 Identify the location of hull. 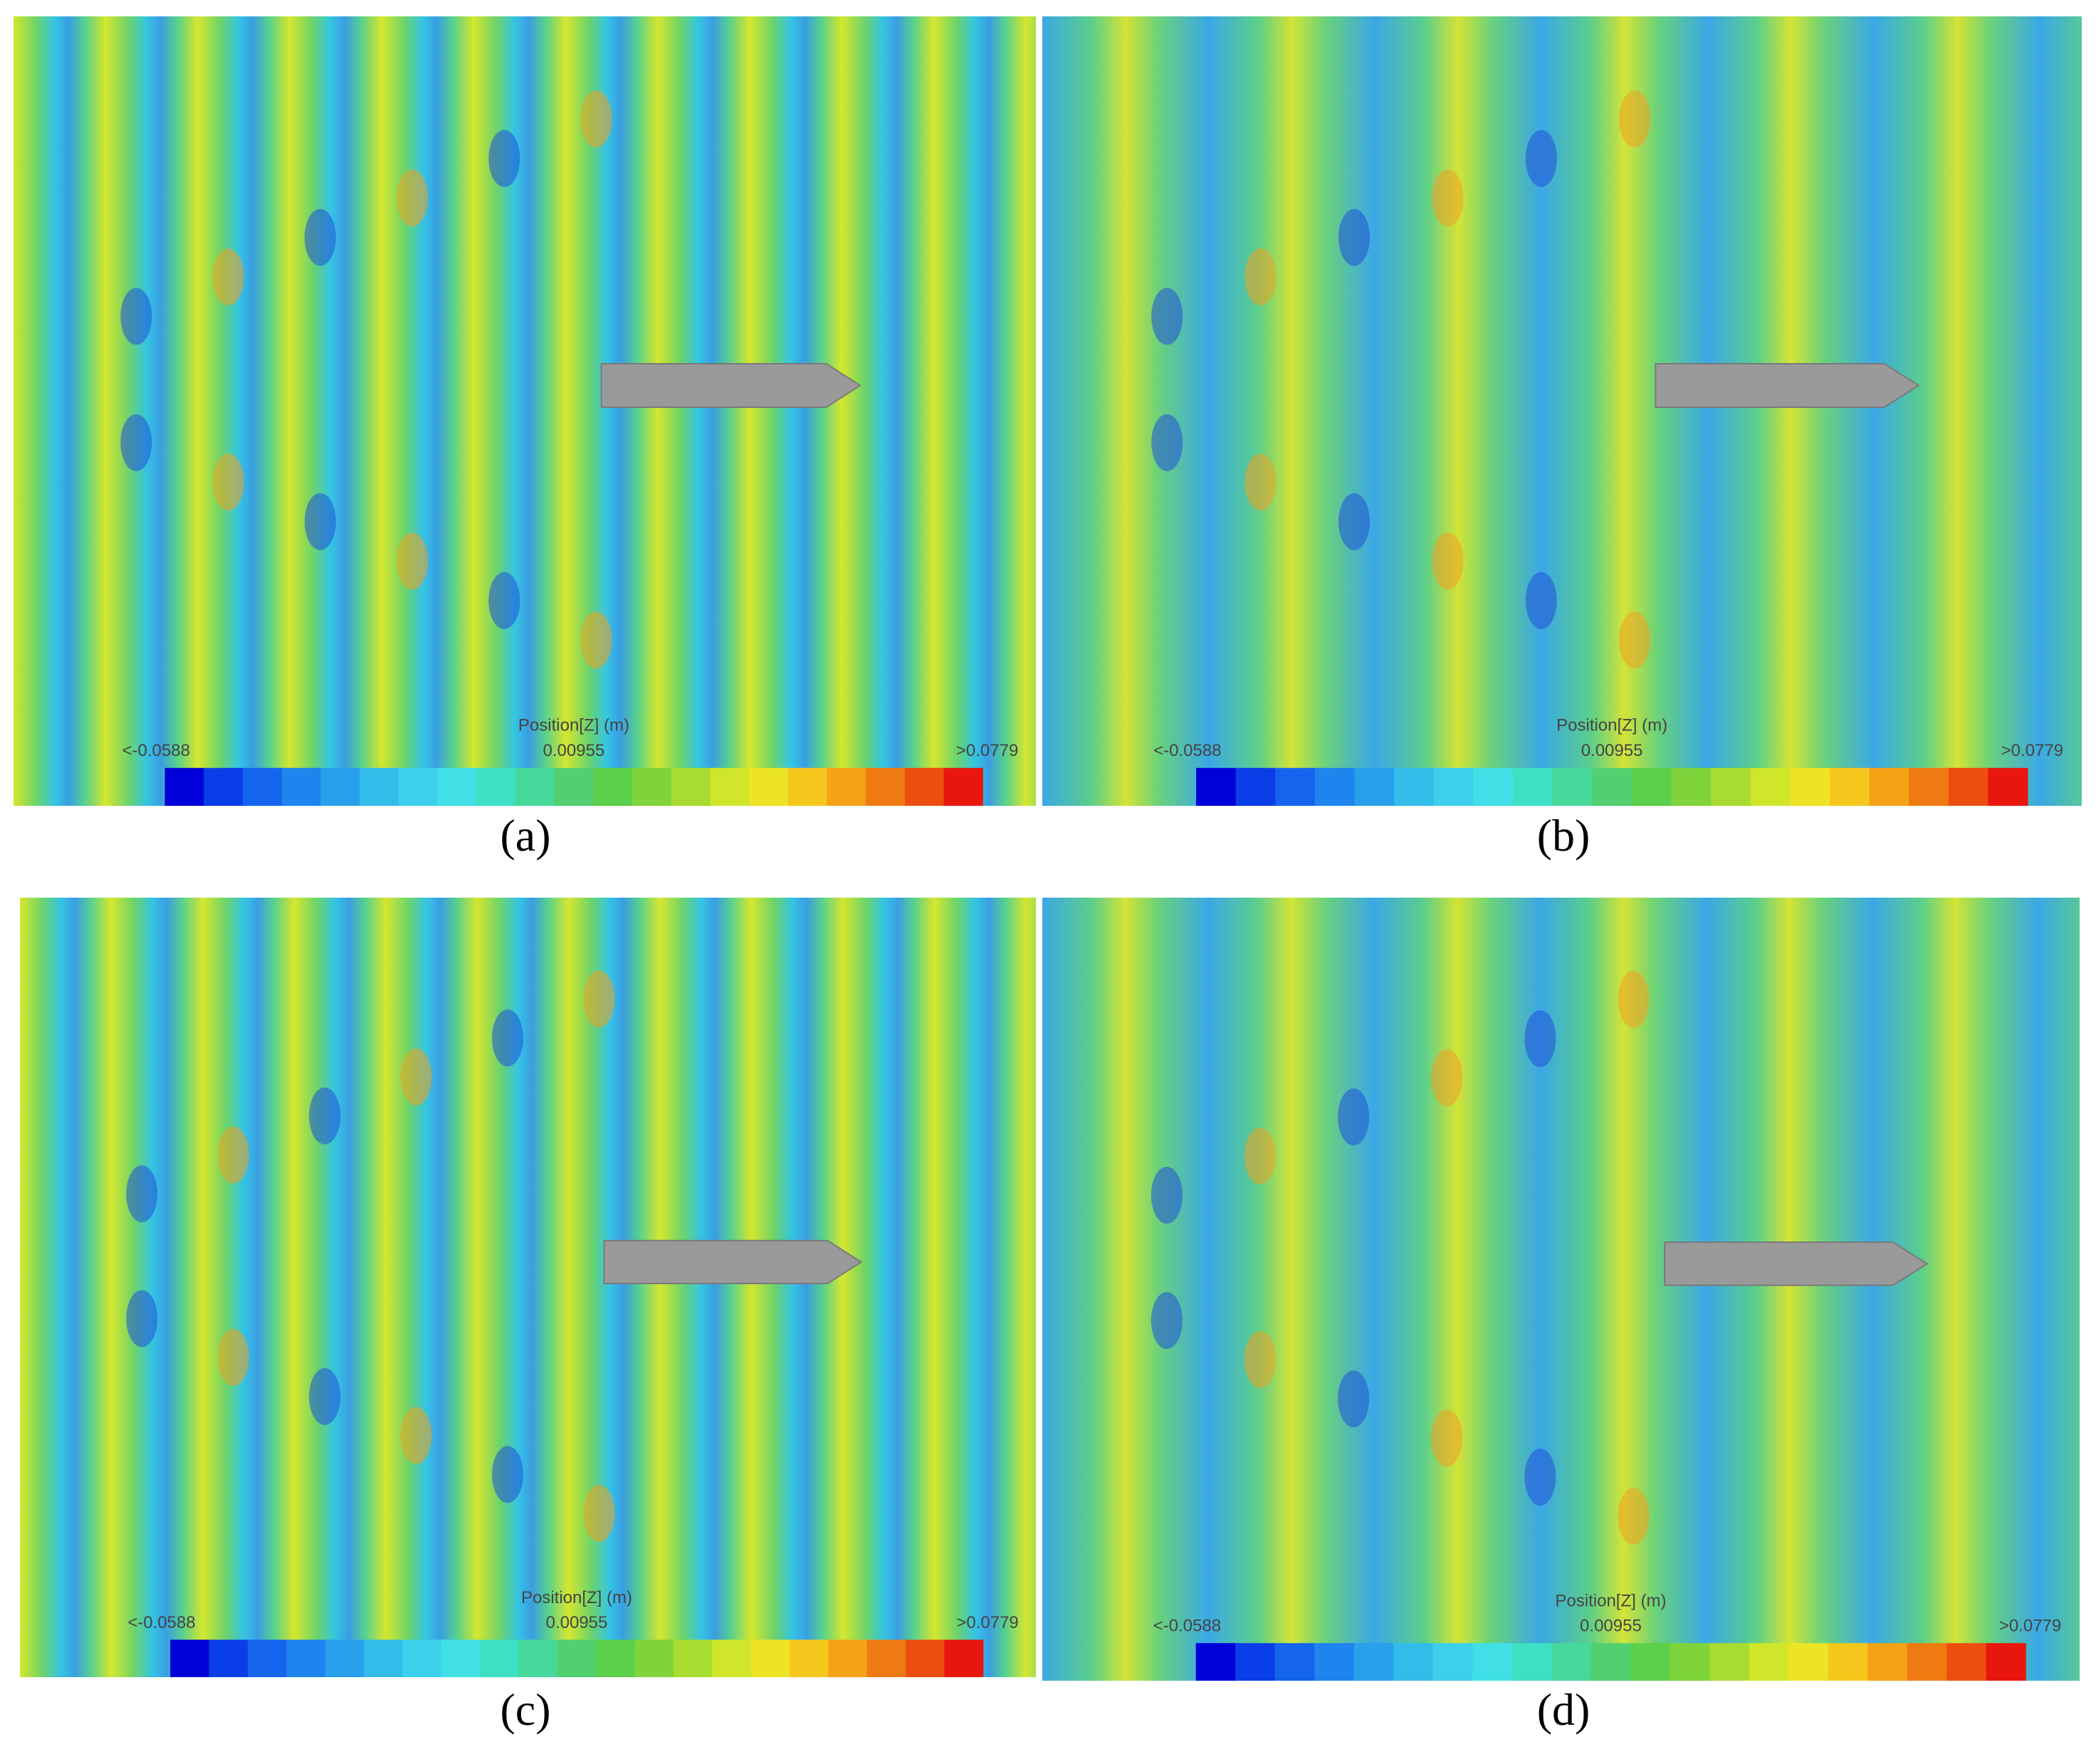
(733, 1262).